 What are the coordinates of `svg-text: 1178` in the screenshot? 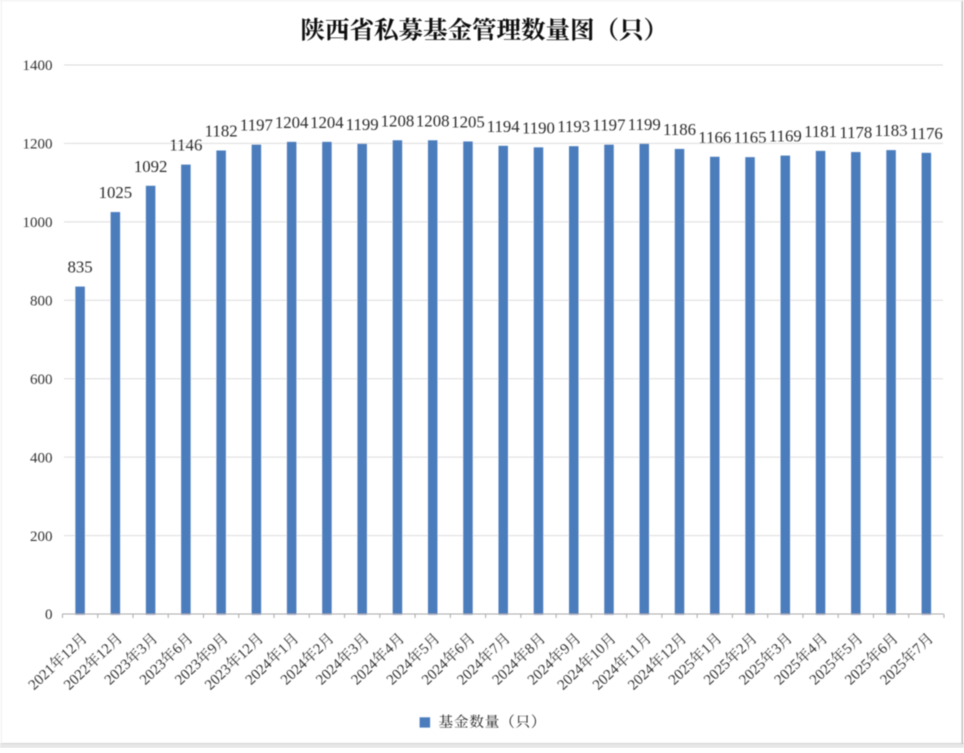 It's located at (855, 132).